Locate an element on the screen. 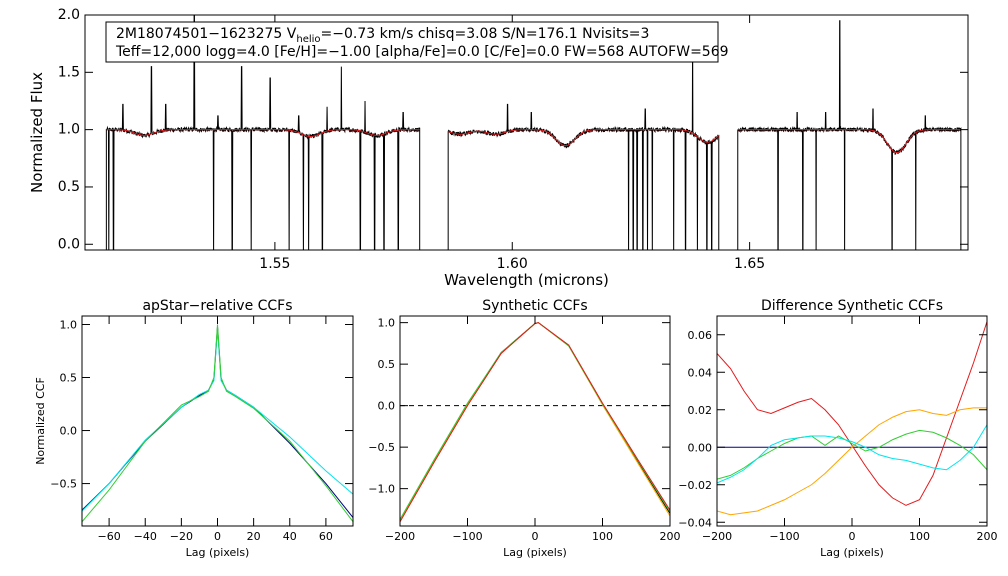  synthetic-ccf-ytick-label: 1.0 is located at coordinates (387, 323).